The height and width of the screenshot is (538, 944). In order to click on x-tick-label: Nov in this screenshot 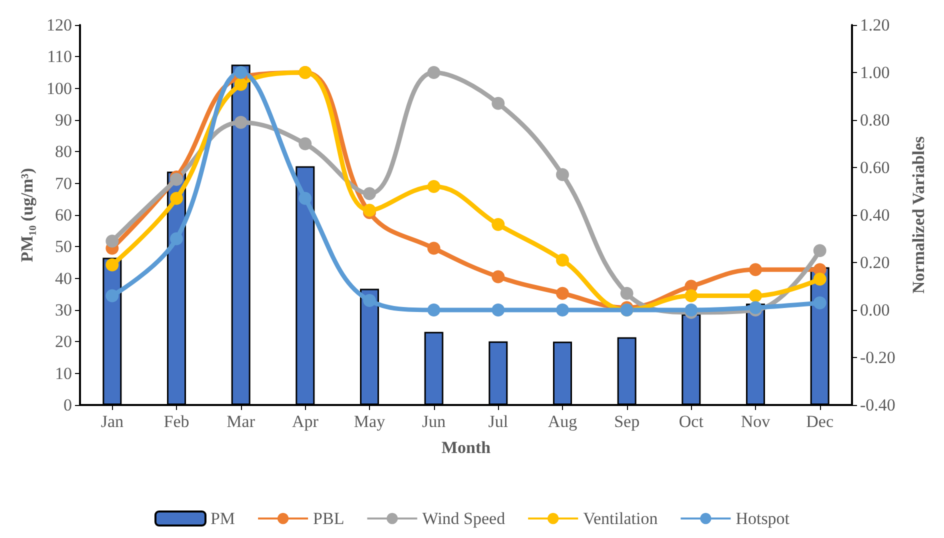, I will do `click(755, 421)`.